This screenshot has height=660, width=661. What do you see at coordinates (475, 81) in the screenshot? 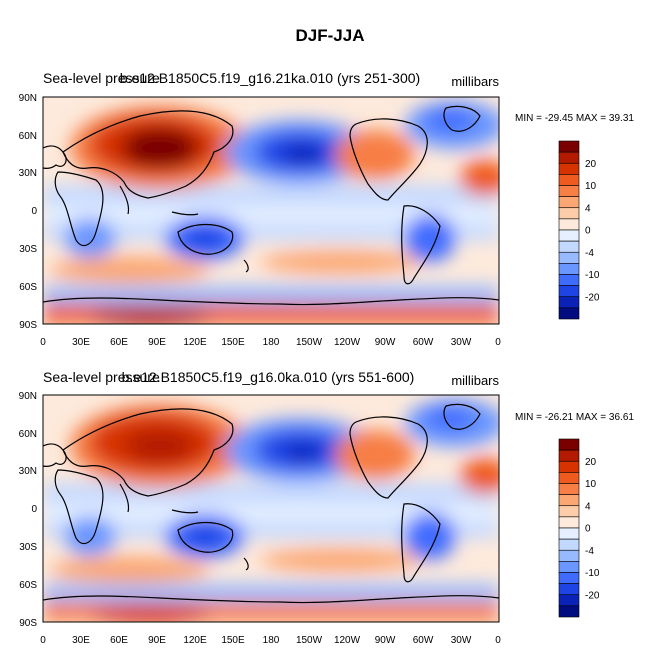
I see `panel-1-units: millibars` at bounding box center [475, 81].